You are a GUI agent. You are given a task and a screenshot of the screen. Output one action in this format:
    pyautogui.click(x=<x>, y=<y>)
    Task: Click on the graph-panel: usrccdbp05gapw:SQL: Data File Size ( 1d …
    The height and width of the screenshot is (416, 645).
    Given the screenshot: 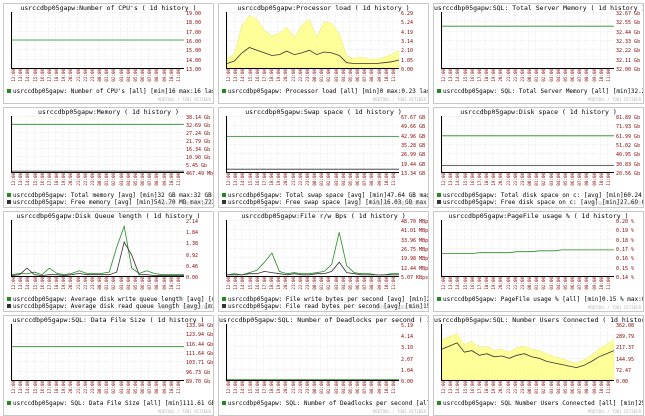 What is the action you would take?
    pyautogui.click(x=108, y=365)
    